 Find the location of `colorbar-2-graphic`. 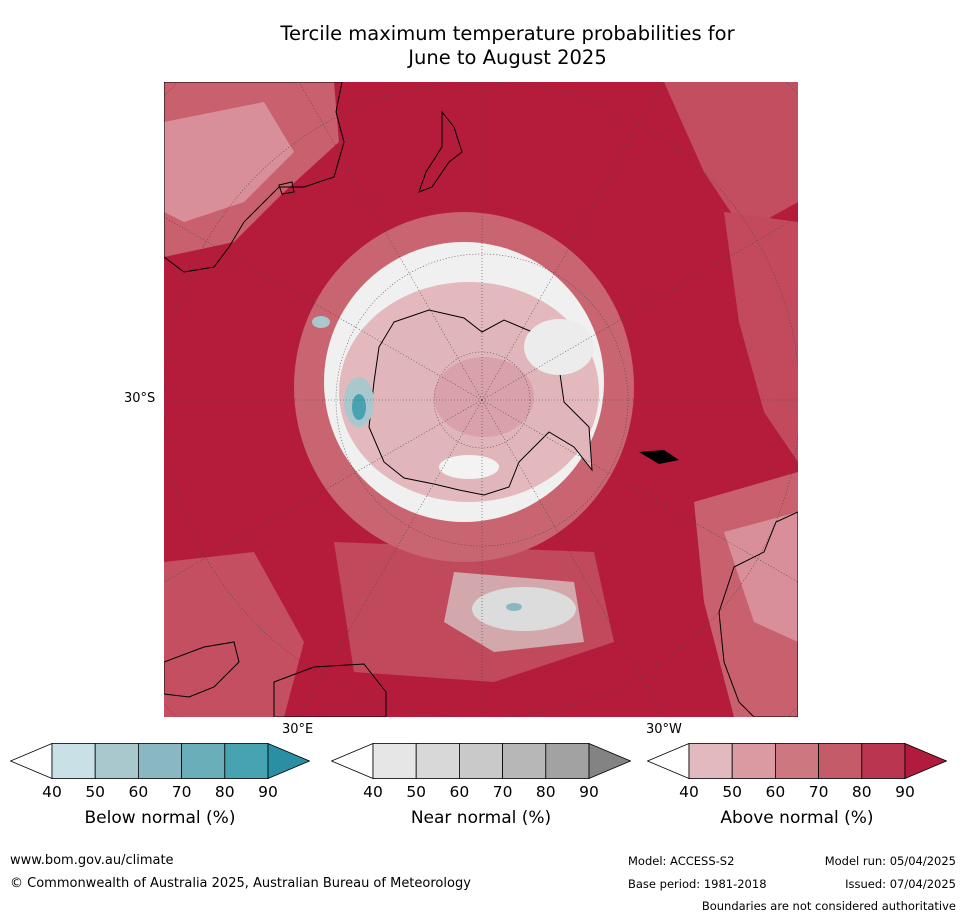

colorbar-2-graphic is located at coordinates (797, 761).